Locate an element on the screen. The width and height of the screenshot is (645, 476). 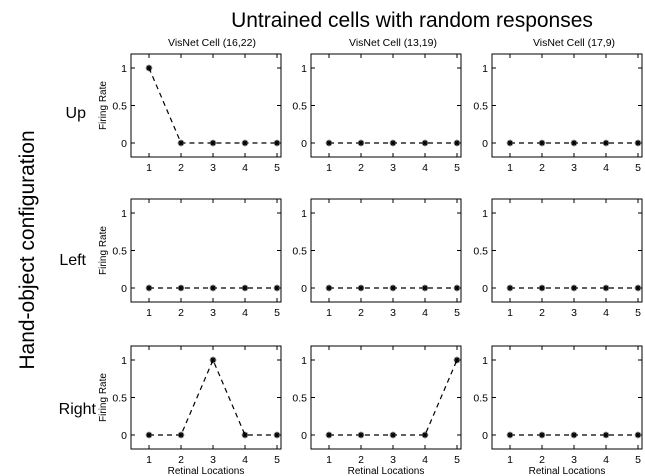
panel-1-3: 0 0.5 1 1 2 3 4 5 is located at coordinates (558, 113).